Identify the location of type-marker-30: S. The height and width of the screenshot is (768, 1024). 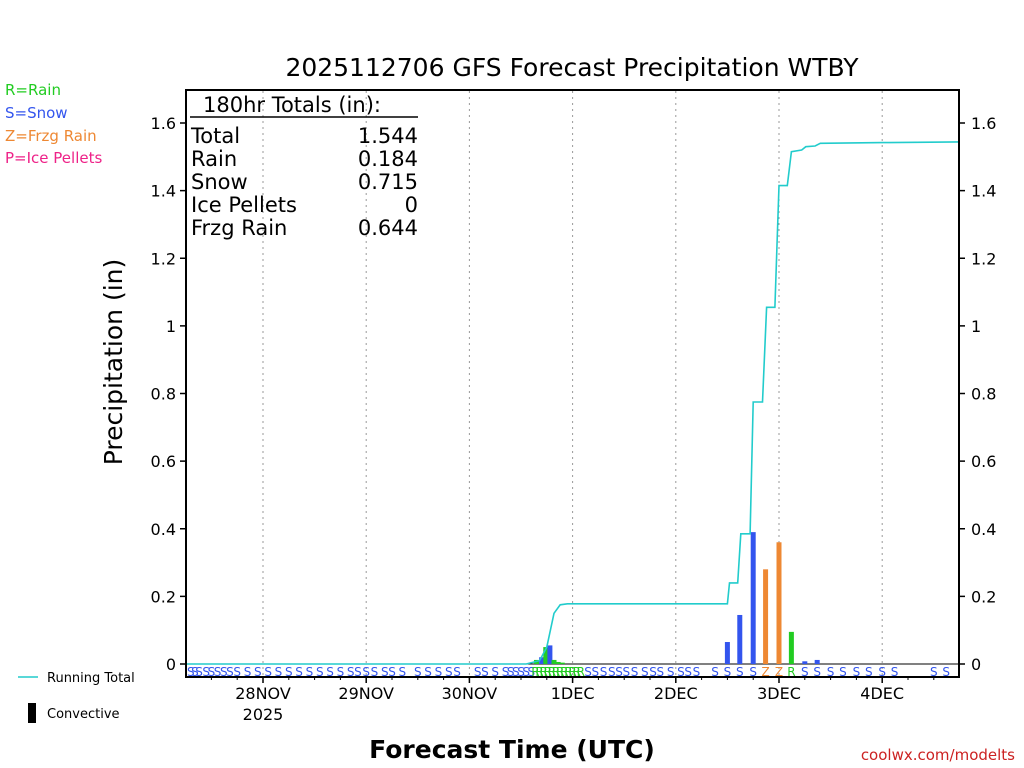
(457, 672).